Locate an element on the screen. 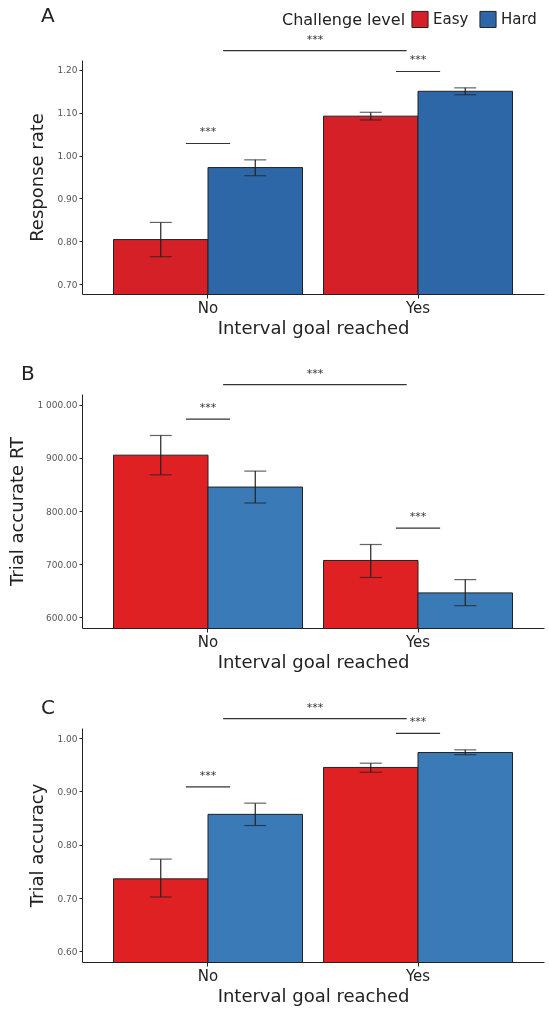  y-axis-title: Trial accuracy is located at coordinates (37, 846).